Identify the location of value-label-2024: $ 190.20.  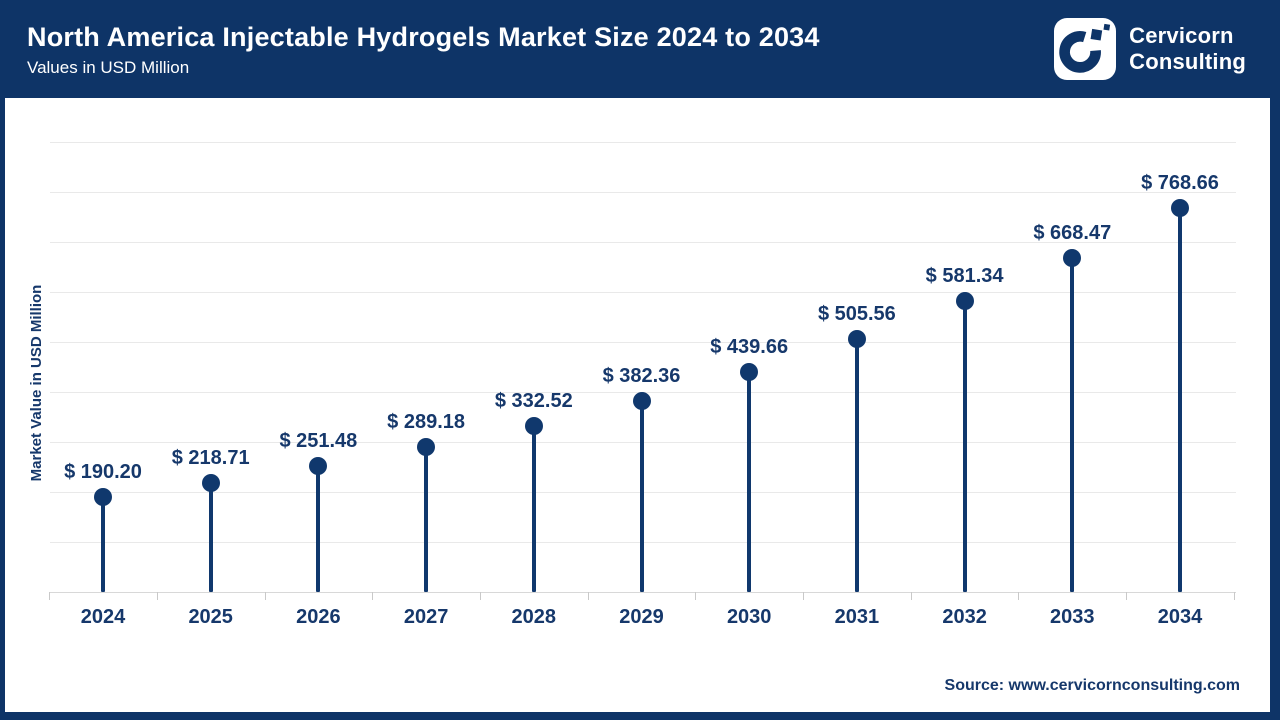
(103, 471).